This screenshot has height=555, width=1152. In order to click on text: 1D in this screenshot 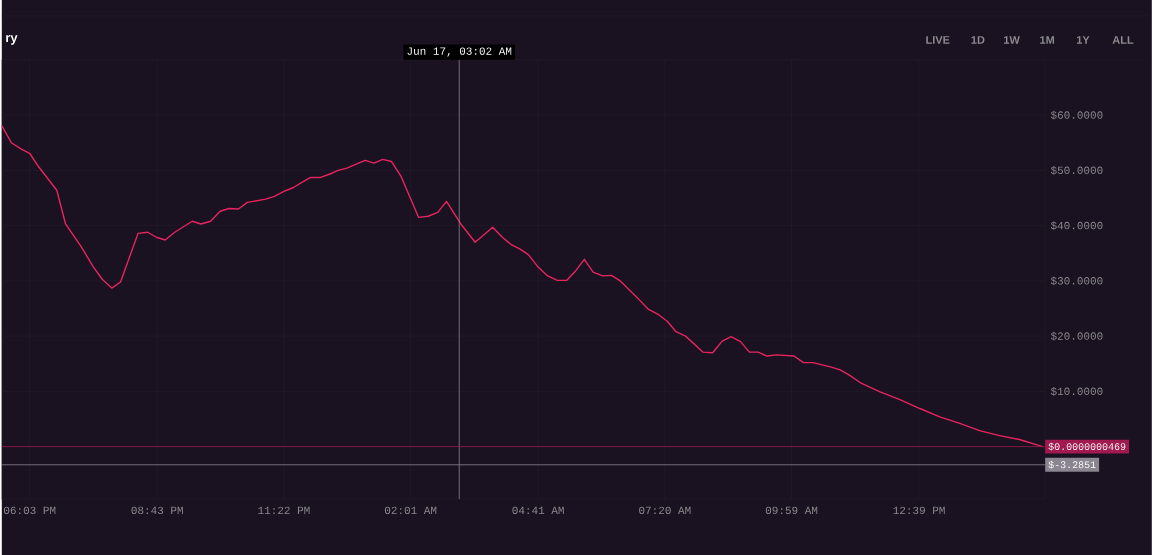, I will do `click(978, 40)`.